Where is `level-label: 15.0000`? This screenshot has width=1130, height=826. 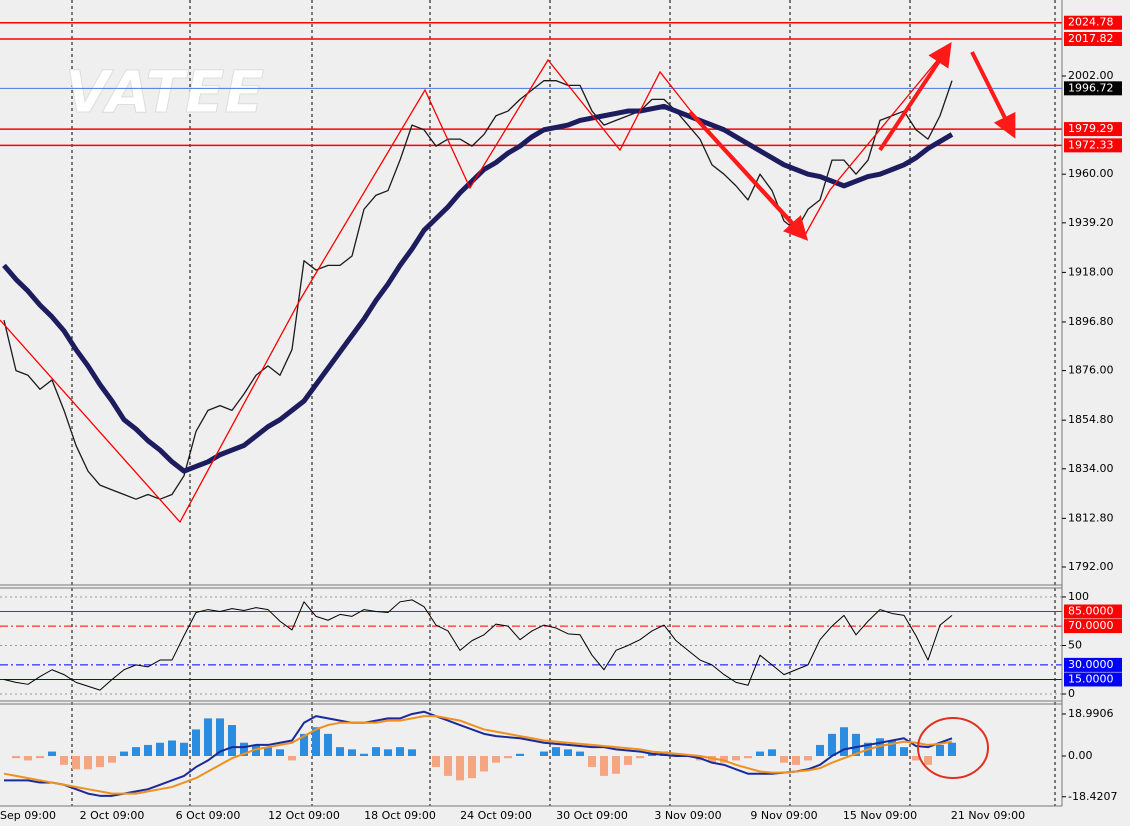 level-label: 15.0000 is located at coordinates (1091, 678).